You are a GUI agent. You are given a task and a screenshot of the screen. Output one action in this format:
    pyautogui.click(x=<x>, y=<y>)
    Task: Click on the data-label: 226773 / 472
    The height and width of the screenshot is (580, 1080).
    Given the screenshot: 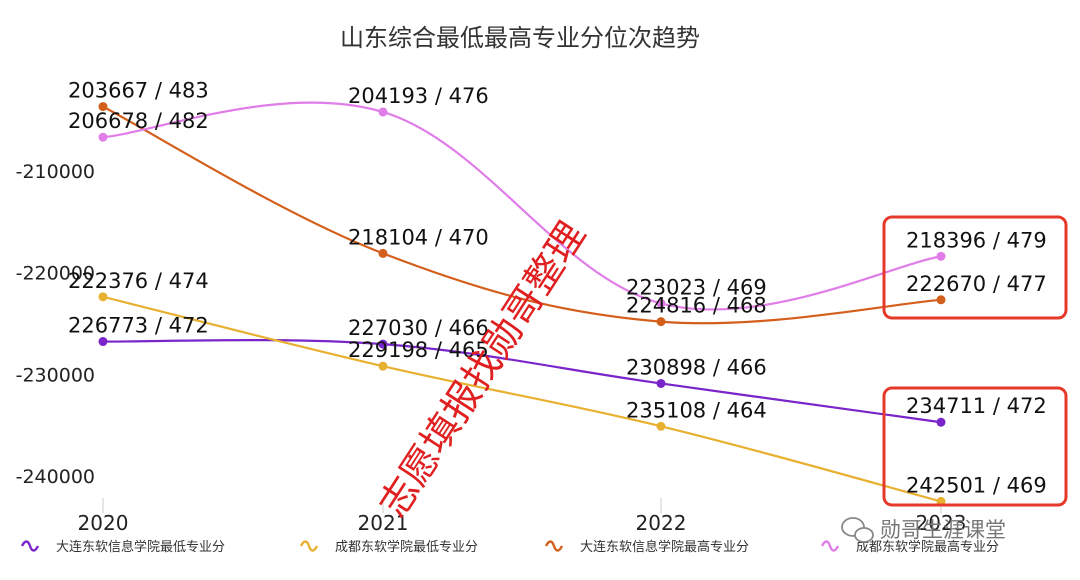 What is the action you would take?
    pyautogui.click(x=138, y=326)
    